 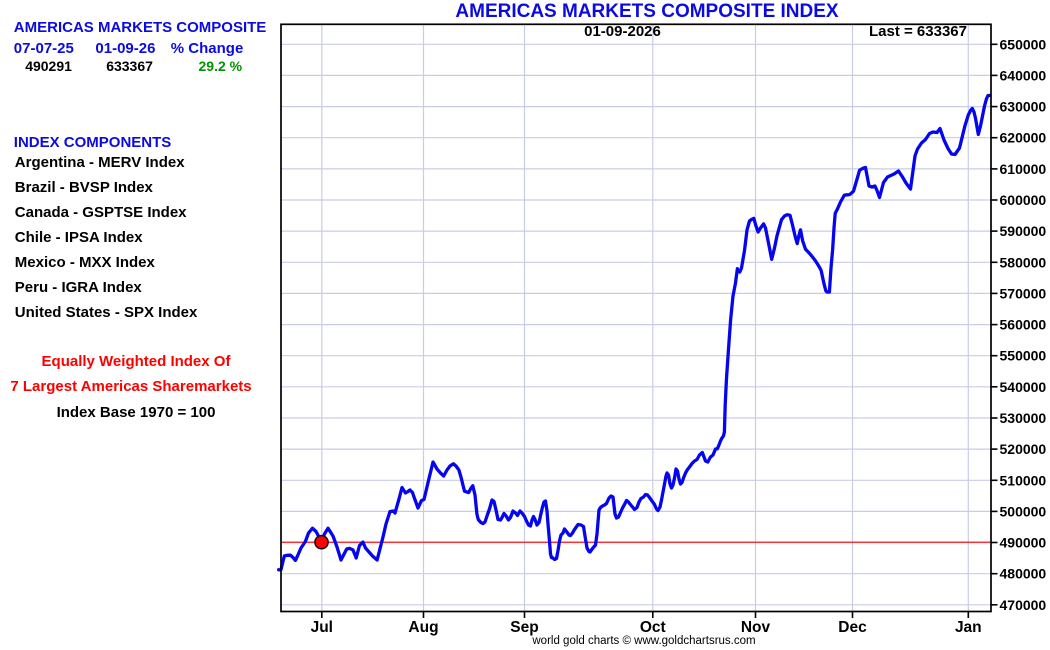 What do you see at coordinates (1023, 293) in the screenshot?
I see `svg-text: 570000` at bounding box center [1023, 293].